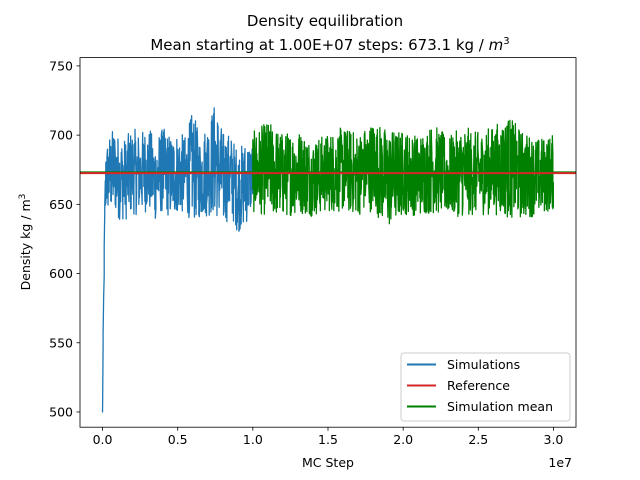 Image resolution: width=640 pixels, height=480 pixels. What do you see at coordinates (61, 65) in the screenshot?
I see `y-tick-label: 750` at bounding box center [61, 65].